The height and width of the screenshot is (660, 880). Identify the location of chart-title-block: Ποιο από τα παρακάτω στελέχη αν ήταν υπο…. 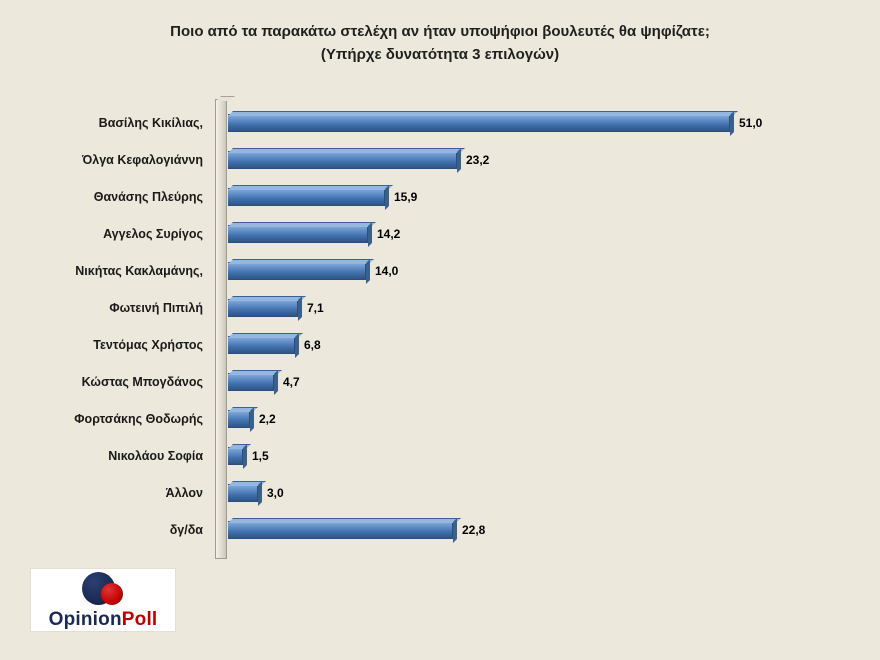
(440, 33).